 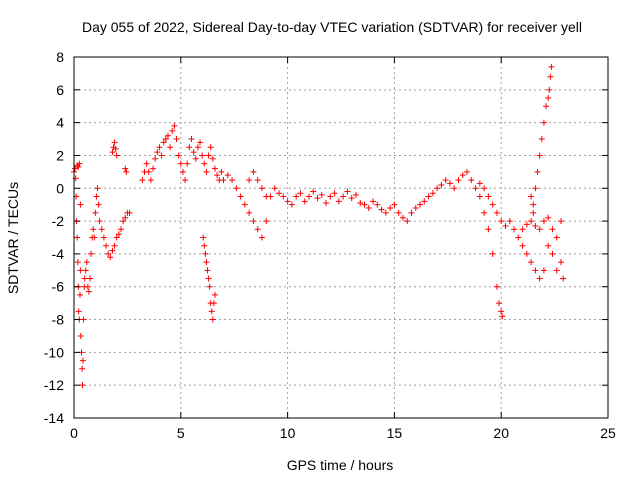 I want to click on x-tick-labels: 0 5 10 15 20 25, so click(x=343, y=433).